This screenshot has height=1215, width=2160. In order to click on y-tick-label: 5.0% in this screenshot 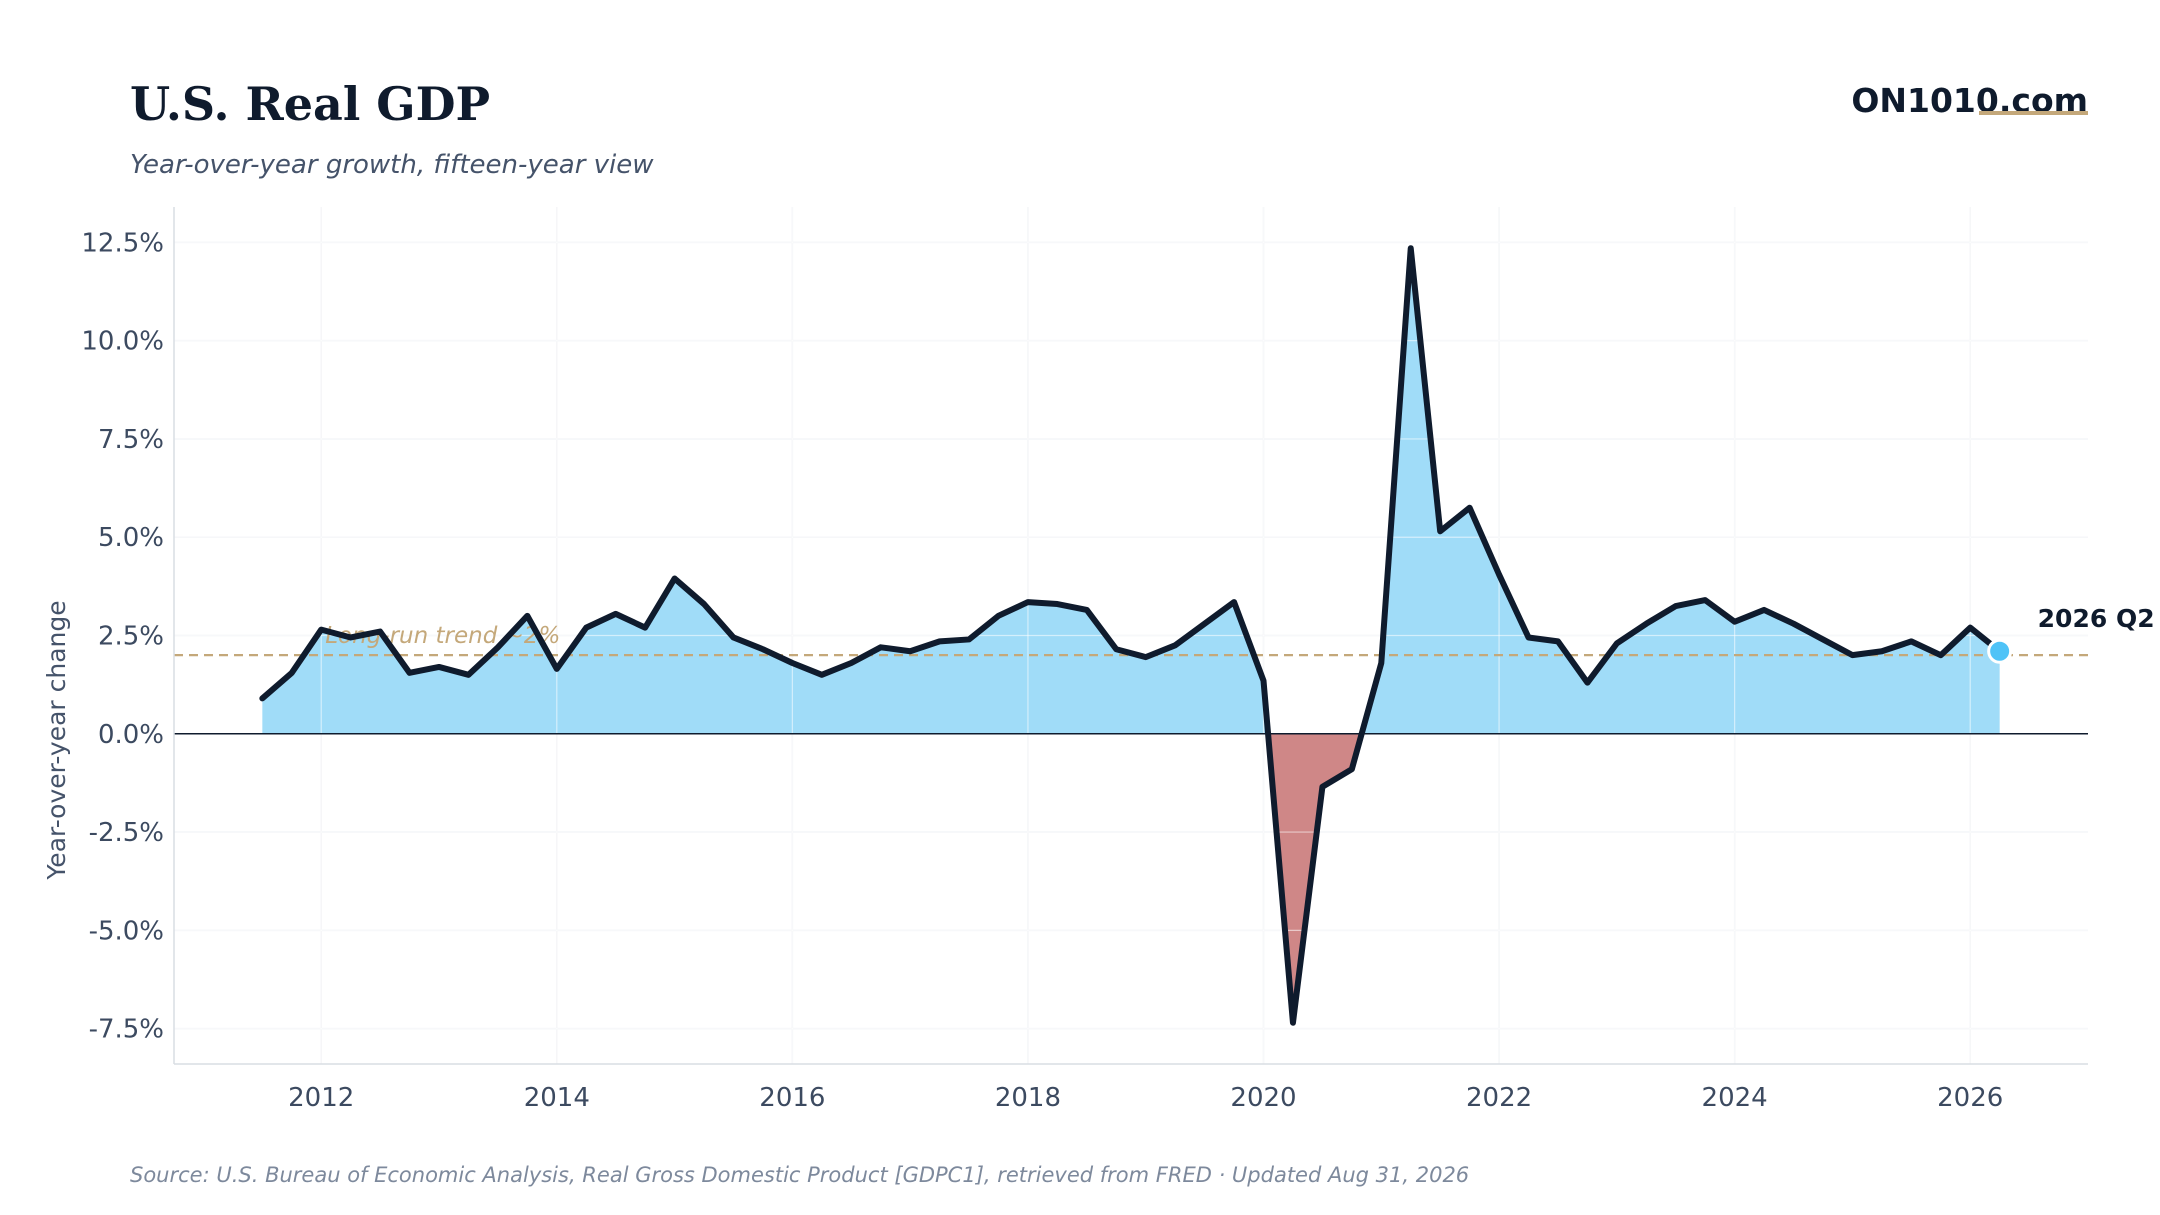, I will do `click(131, 538)`.